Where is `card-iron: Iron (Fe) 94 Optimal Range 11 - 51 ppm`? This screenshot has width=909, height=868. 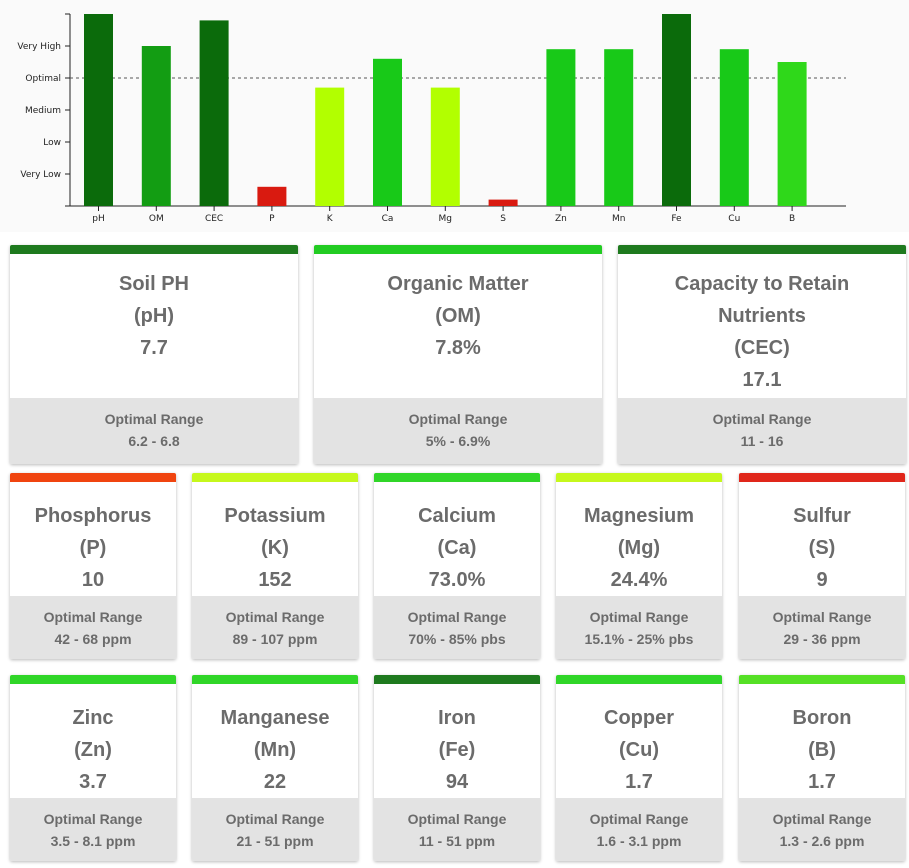
card-iron: Iron (Fe) 94 Optimal Range 11 - 51 ppm is located at coordinates (457, 768).